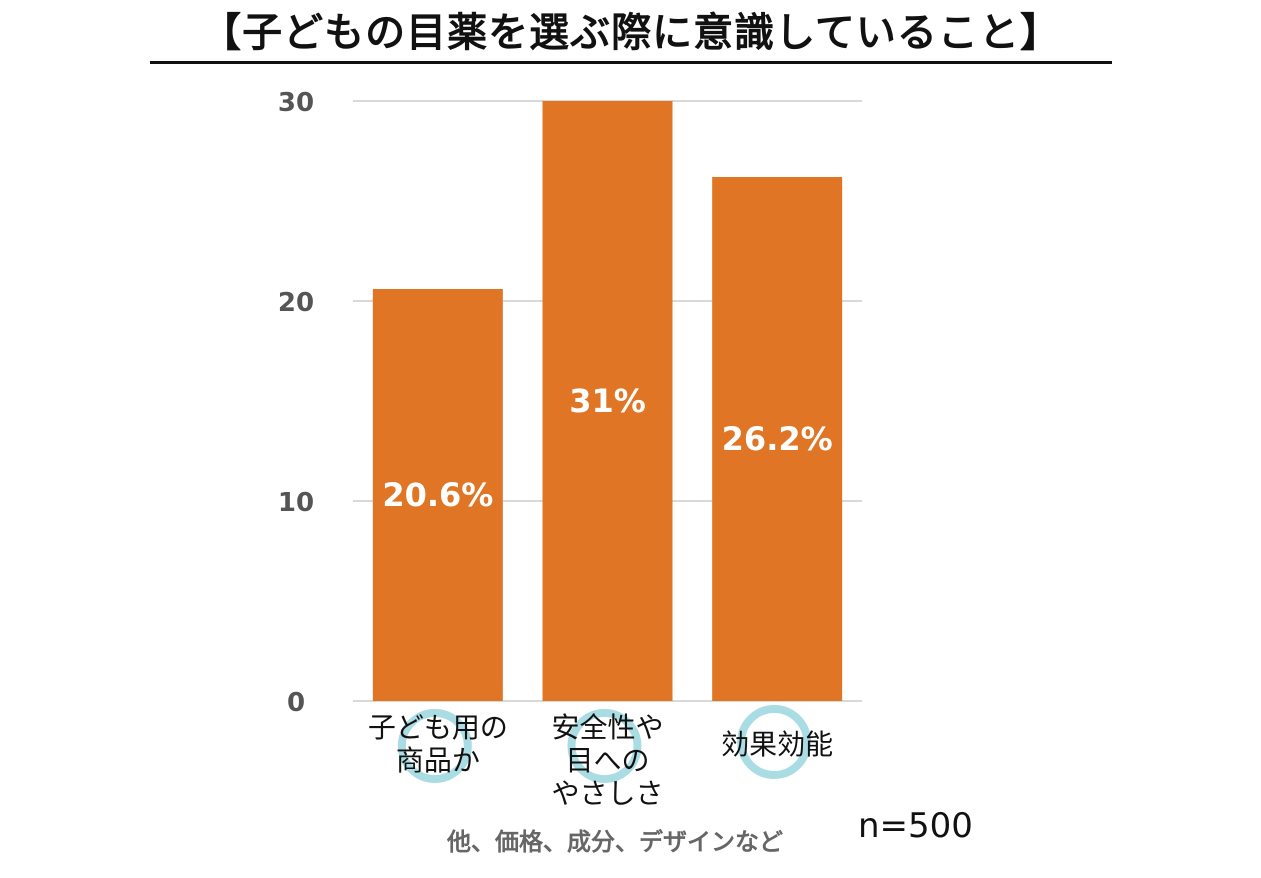  What do you see at coordinates (296, 303) in the screenshot?
I see `y-tick-label: 20` at bounding box center [296, 303].